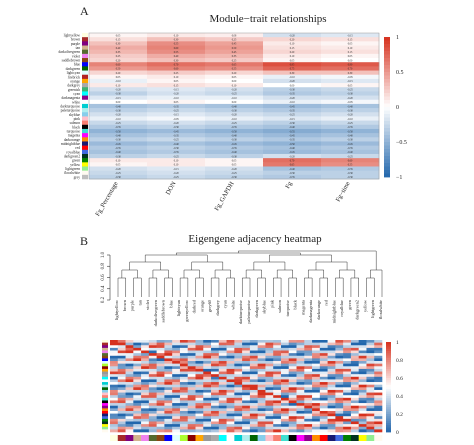  Describe the element at coordinates (349, 304) in the screenshot. I see `dendrogram-leaf-label: green` at that location.